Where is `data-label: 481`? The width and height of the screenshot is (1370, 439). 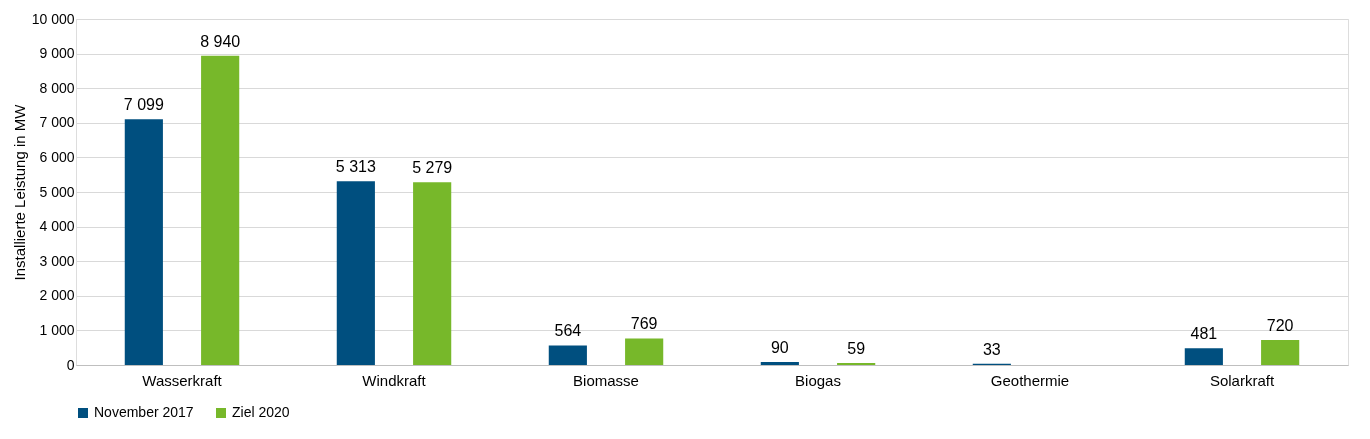
data-label: 481 is located at coordinates (1204, 334).